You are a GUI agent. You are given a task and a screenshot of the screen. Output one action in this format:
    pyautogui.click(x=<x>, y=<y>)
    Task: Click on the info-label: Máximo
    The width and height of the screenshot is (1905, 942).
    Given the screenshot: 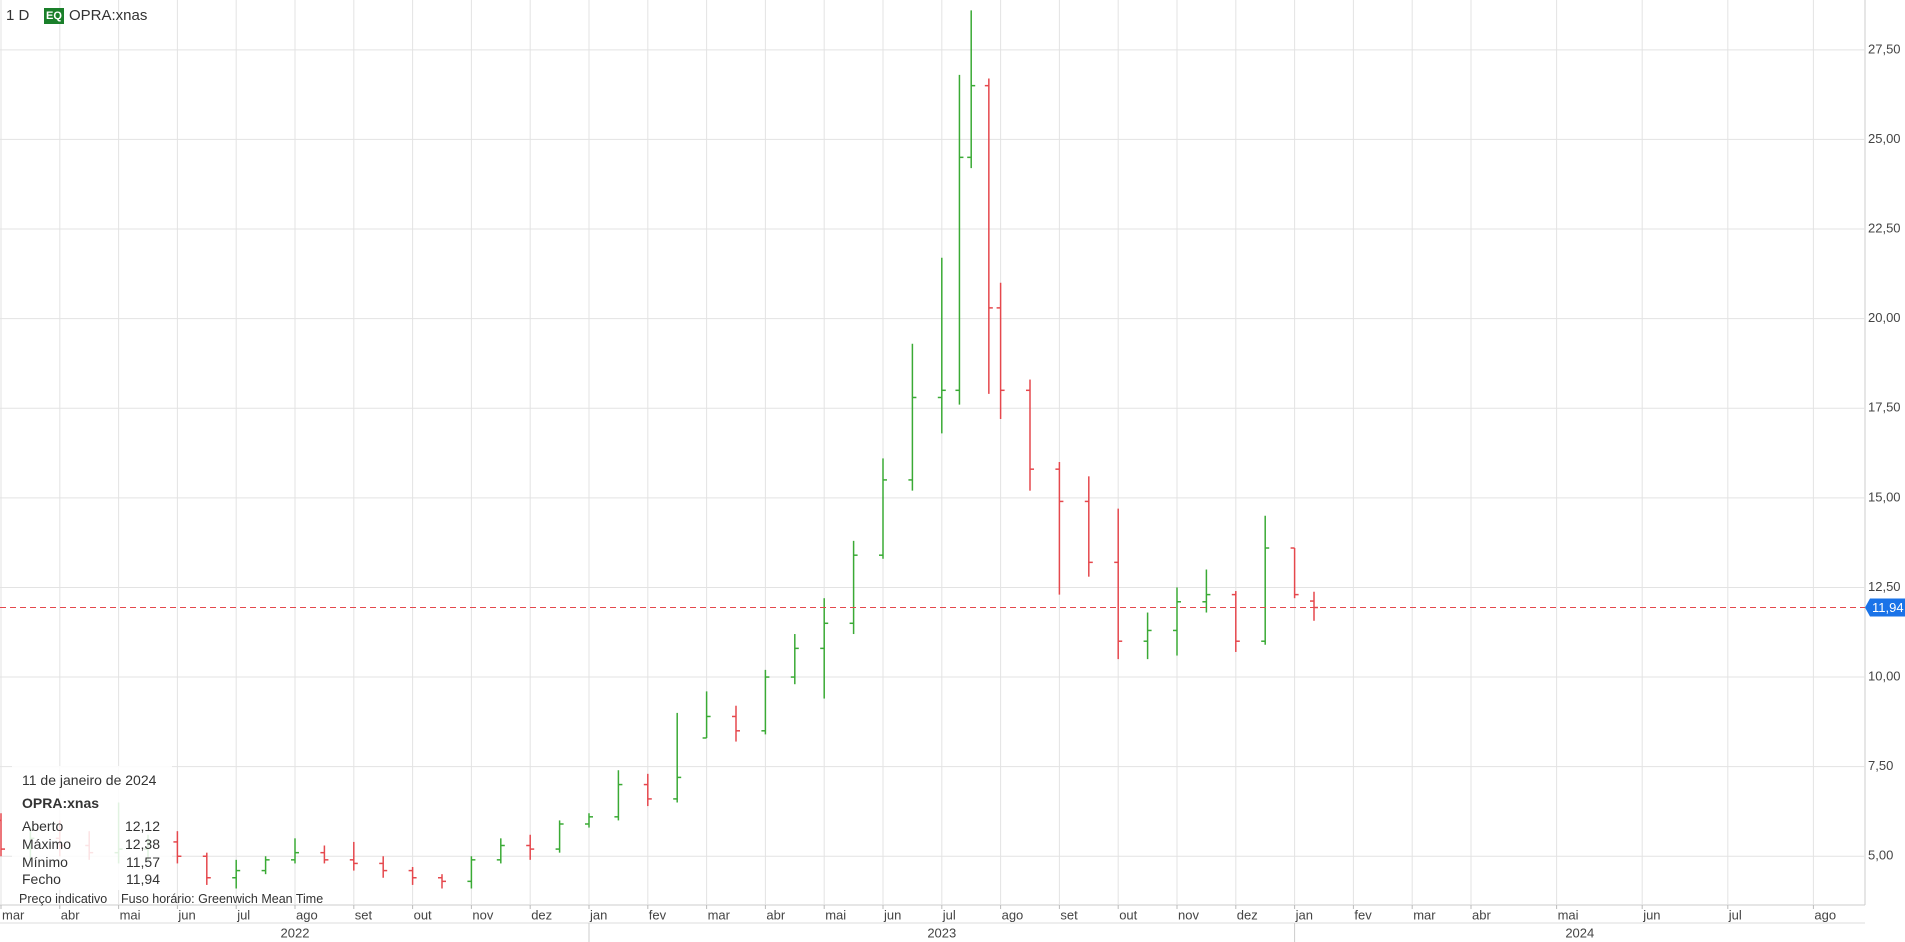 What is the action you would take?
    pyautogui.click(x=47, y=844)
    